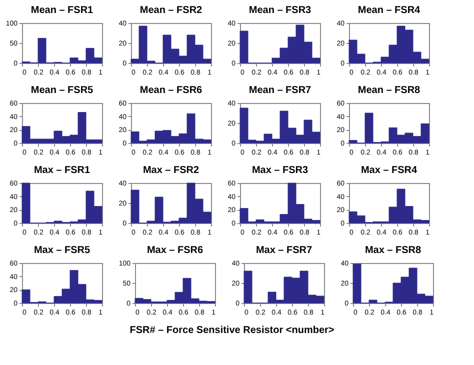 The width and height of the screenshot is (474, 365). I want to click on chart-title: Mean – FSR3, so click(280, 10).